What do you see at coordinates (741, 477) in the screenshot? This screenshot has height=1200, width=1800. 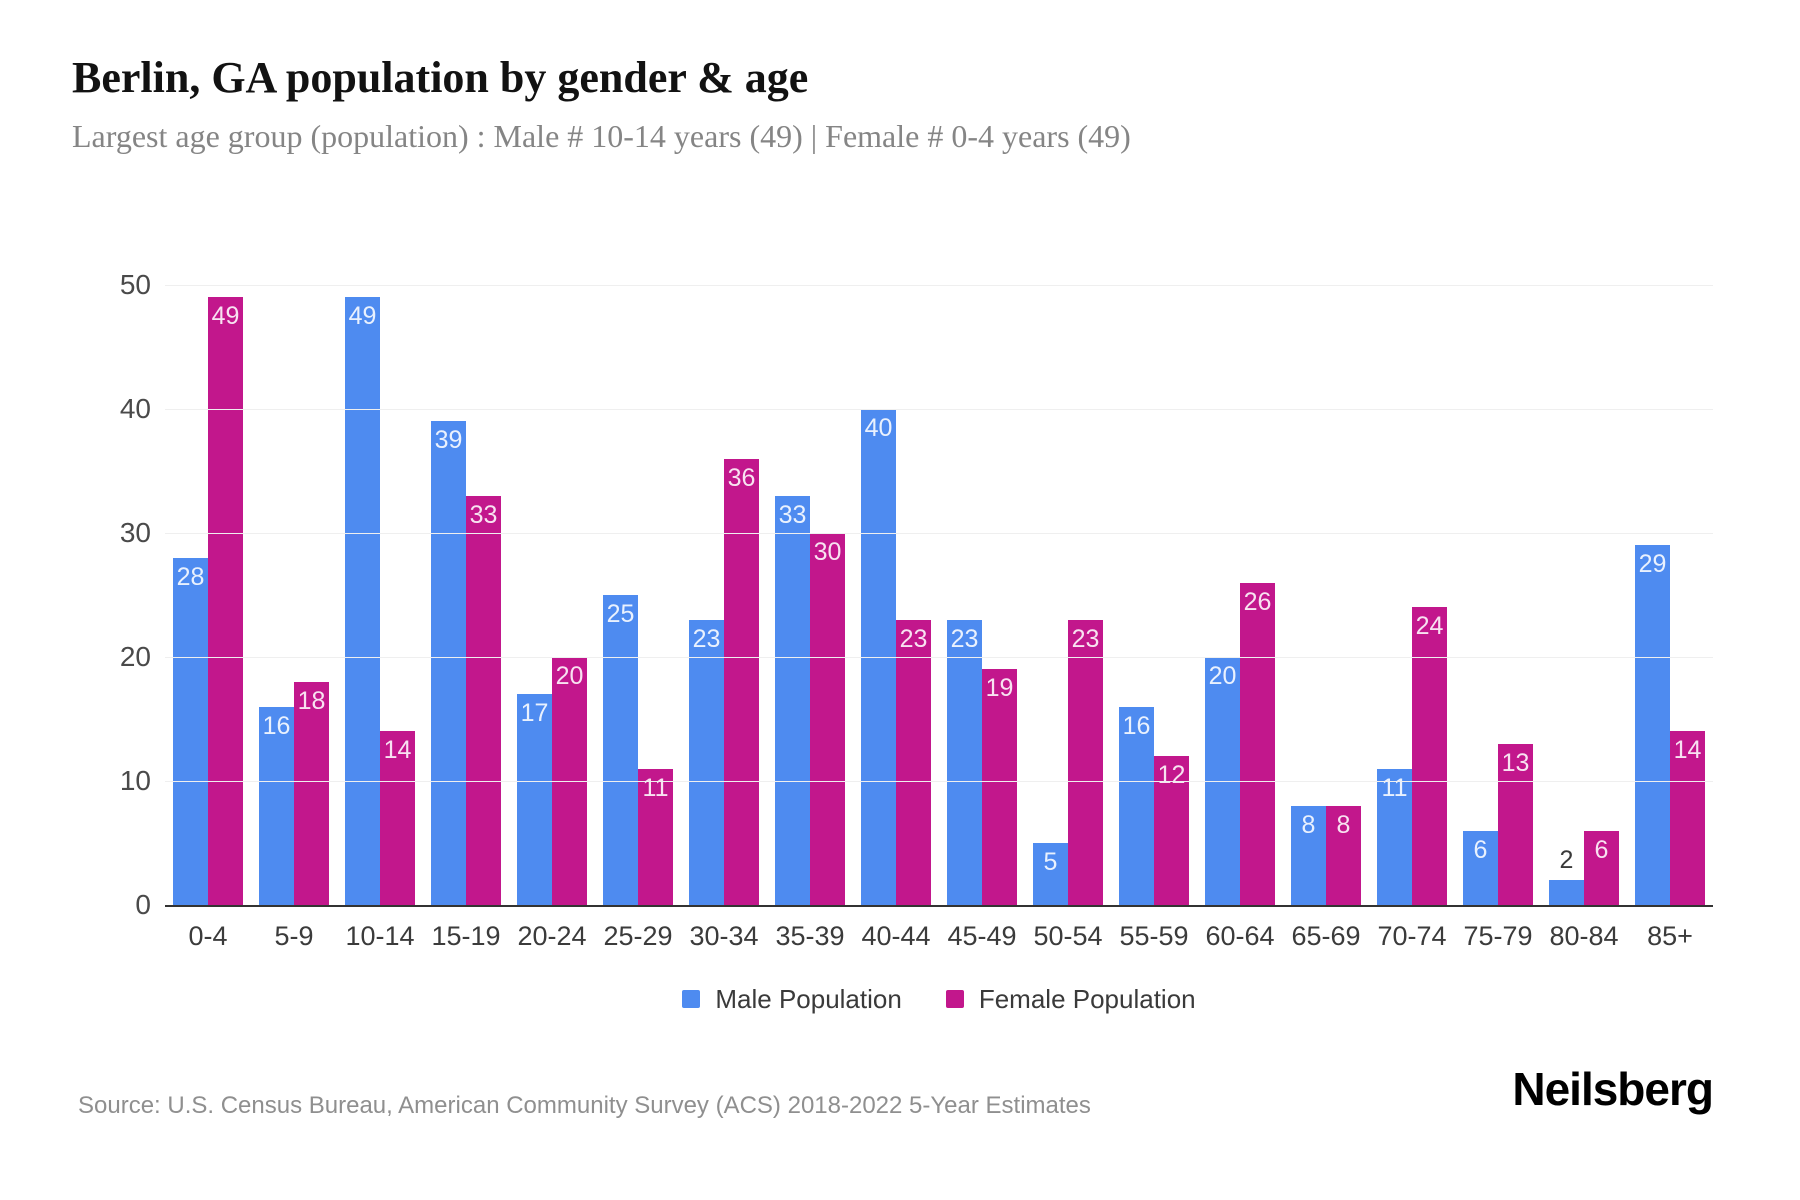 I see `bar-value-label: 36` at bounding box center [741, 477].